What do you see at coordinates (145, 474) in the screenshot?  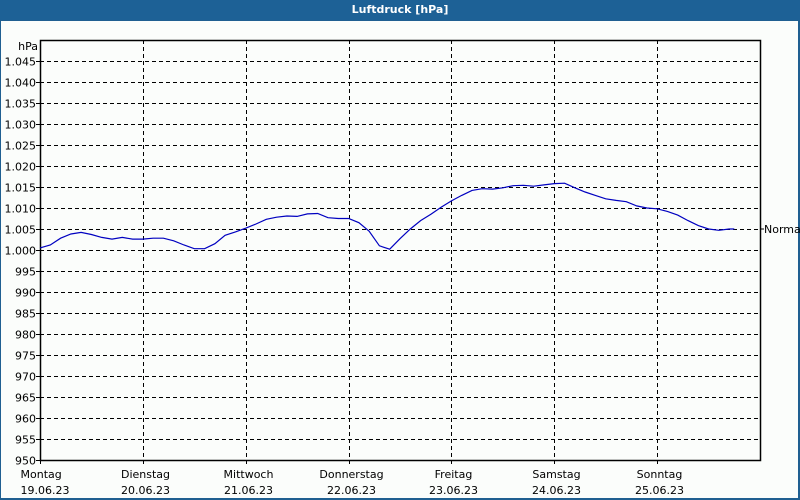 I see `x-tick-day: Dienstag` at bounding box center [145, 474].